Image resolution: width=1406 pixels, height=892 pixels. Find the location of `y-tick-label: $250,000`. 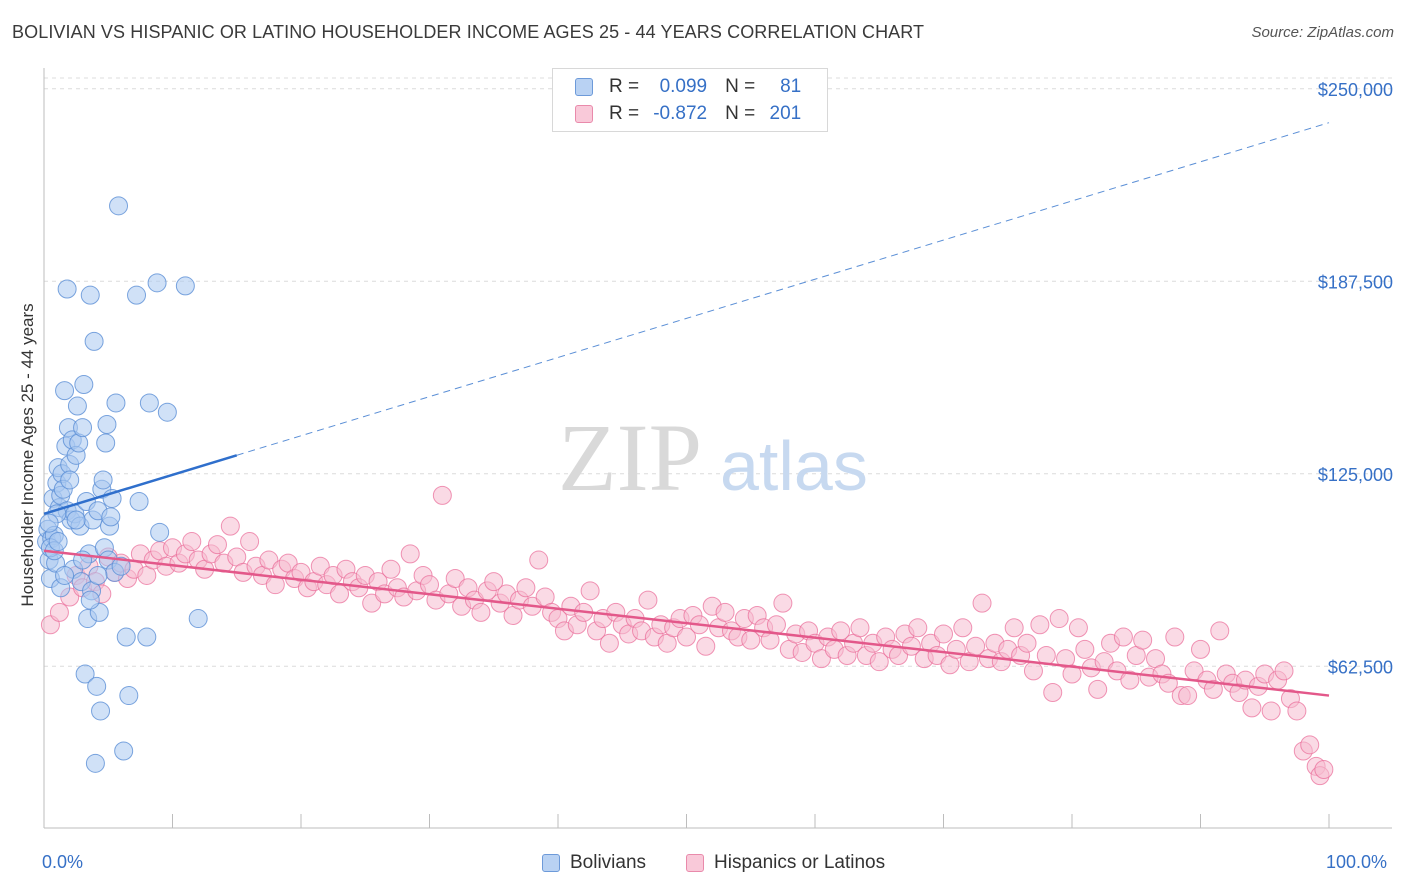

y-tick-label: $250,000 is located at coordinates (1355, 90).